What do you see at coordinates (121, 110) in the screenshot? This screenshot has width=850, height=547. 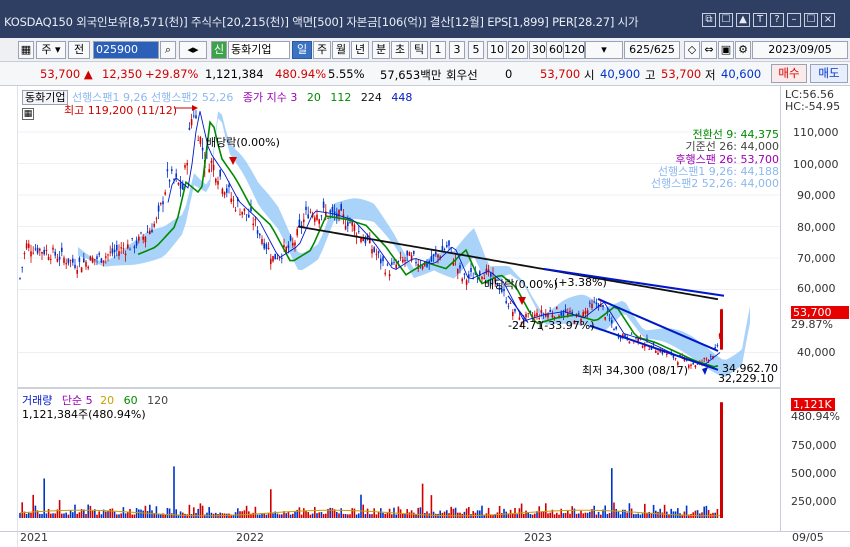 I see `max-annotation: 최고 119,200 (11/12)` at bounding box center [121, 110].